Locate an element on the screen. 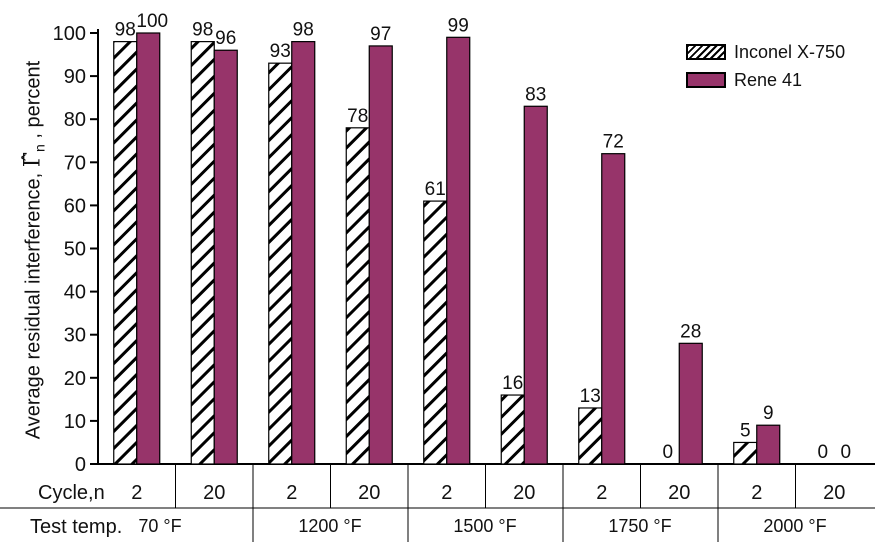 This screenshot has width=875, height=542. data-label-rene: 96 is located at coordinates (225, 38).